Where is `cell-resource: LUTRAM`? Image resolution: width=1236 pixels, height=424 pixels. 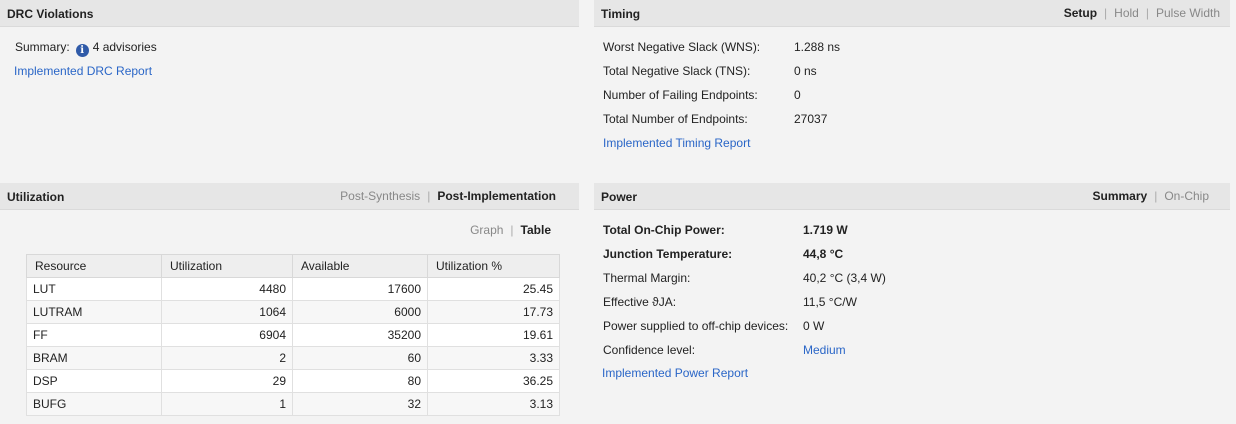 cell-resource: LUTRAM is located at coordinates (94, 312).